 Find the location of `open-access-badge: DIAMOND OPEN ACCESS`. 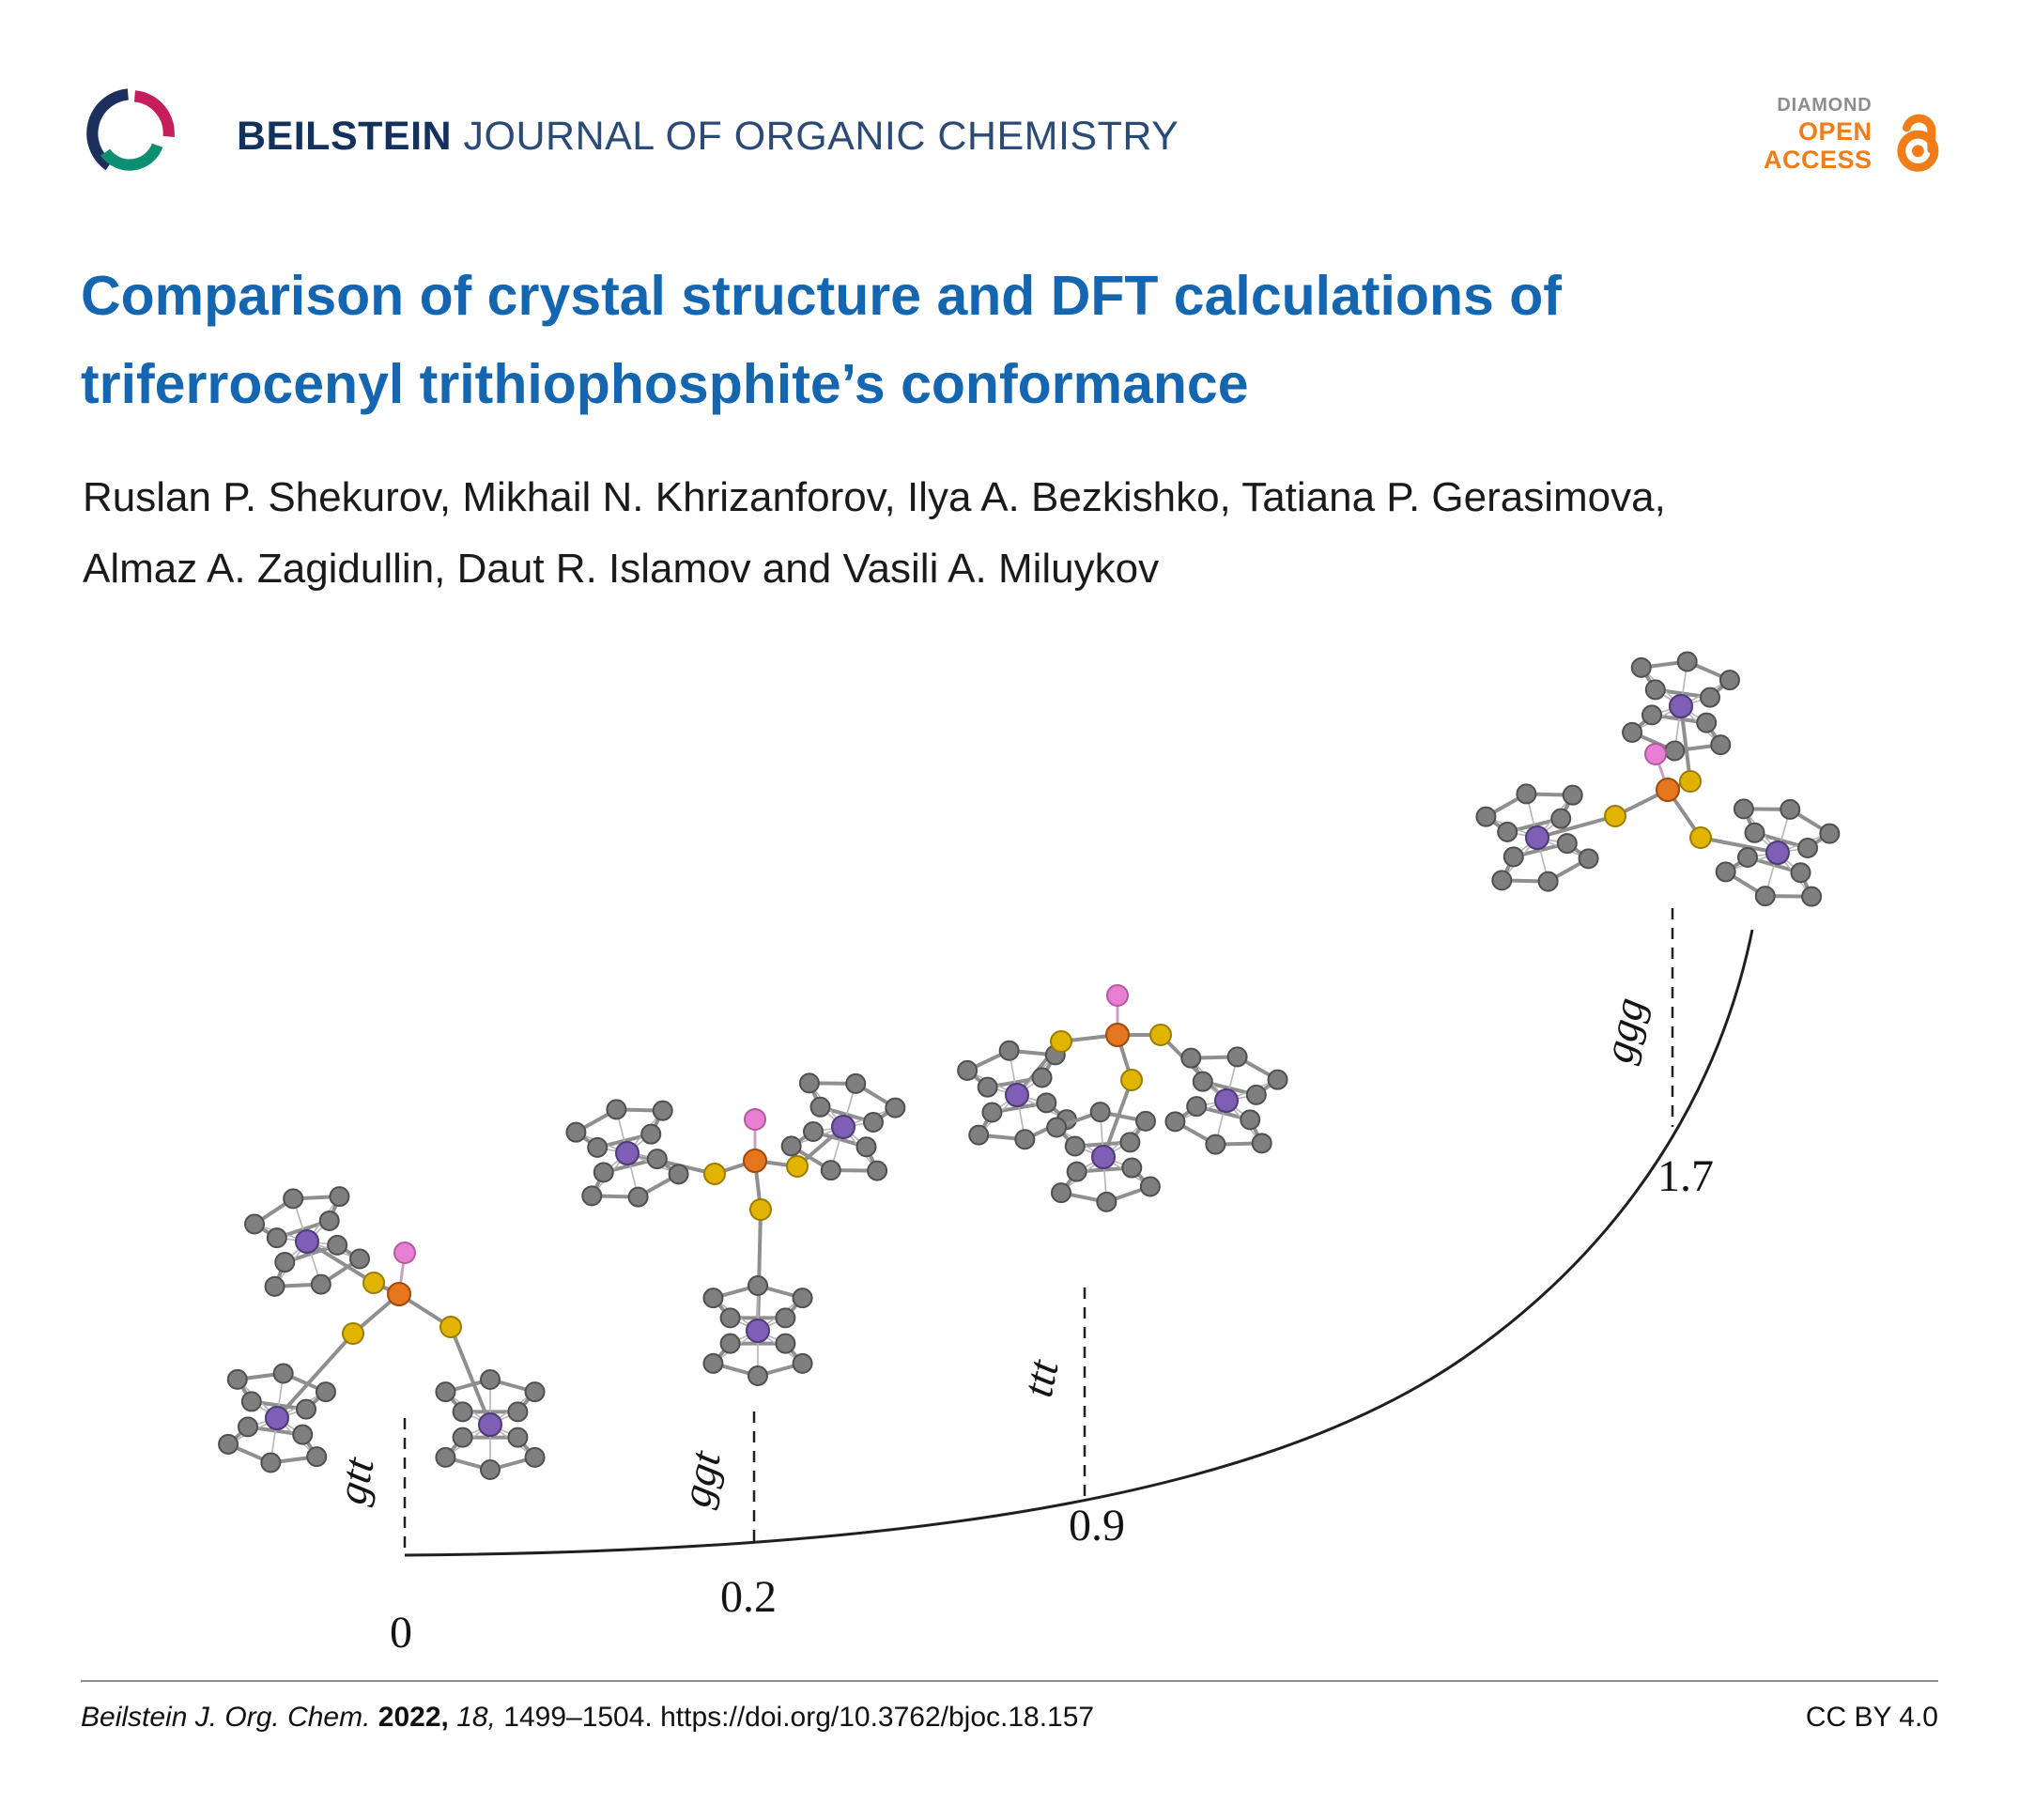

open-access-badge: DIAMOND OPEN ACCESS is located at coordinates (1860, 138).